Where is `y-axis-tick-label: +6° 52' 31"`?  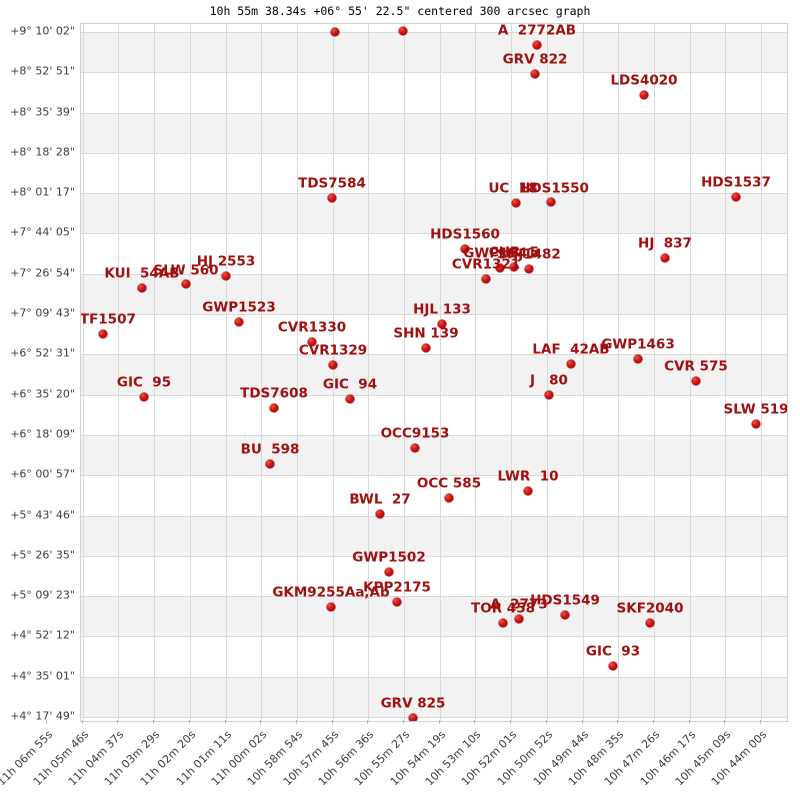
y-axis-tick-label: +6° 52' 31" is located at coordinates (42, 353).